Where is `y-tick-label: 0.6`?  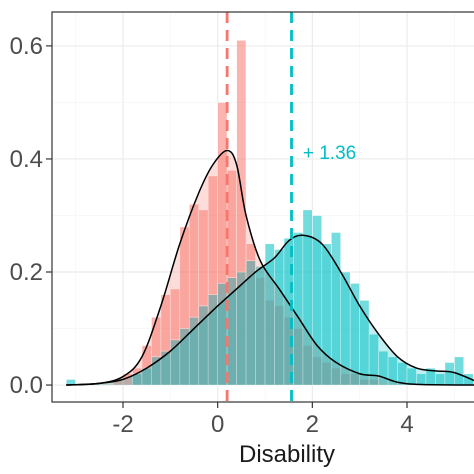 y-tick-label: 0.6 is located at coordinates (26, 46).